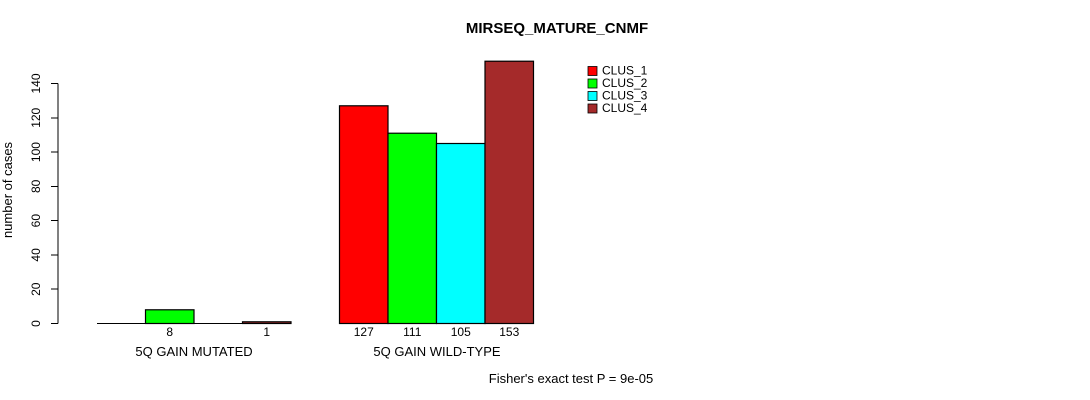  I want to click on y-axis-tick-label: 80, so click(36, 186).